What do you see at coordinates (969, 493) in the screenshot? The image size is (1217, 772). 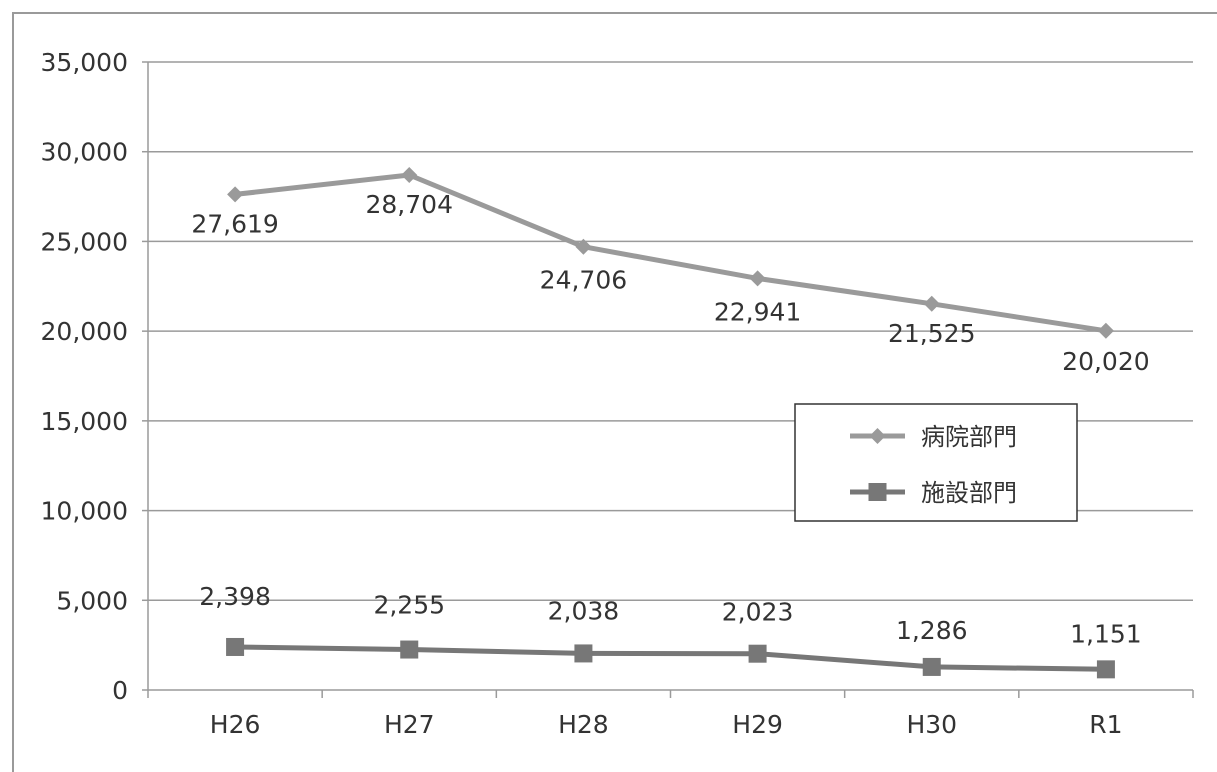 I see `legend-label-facility: 施設部門` at bounding box center [969, 493].